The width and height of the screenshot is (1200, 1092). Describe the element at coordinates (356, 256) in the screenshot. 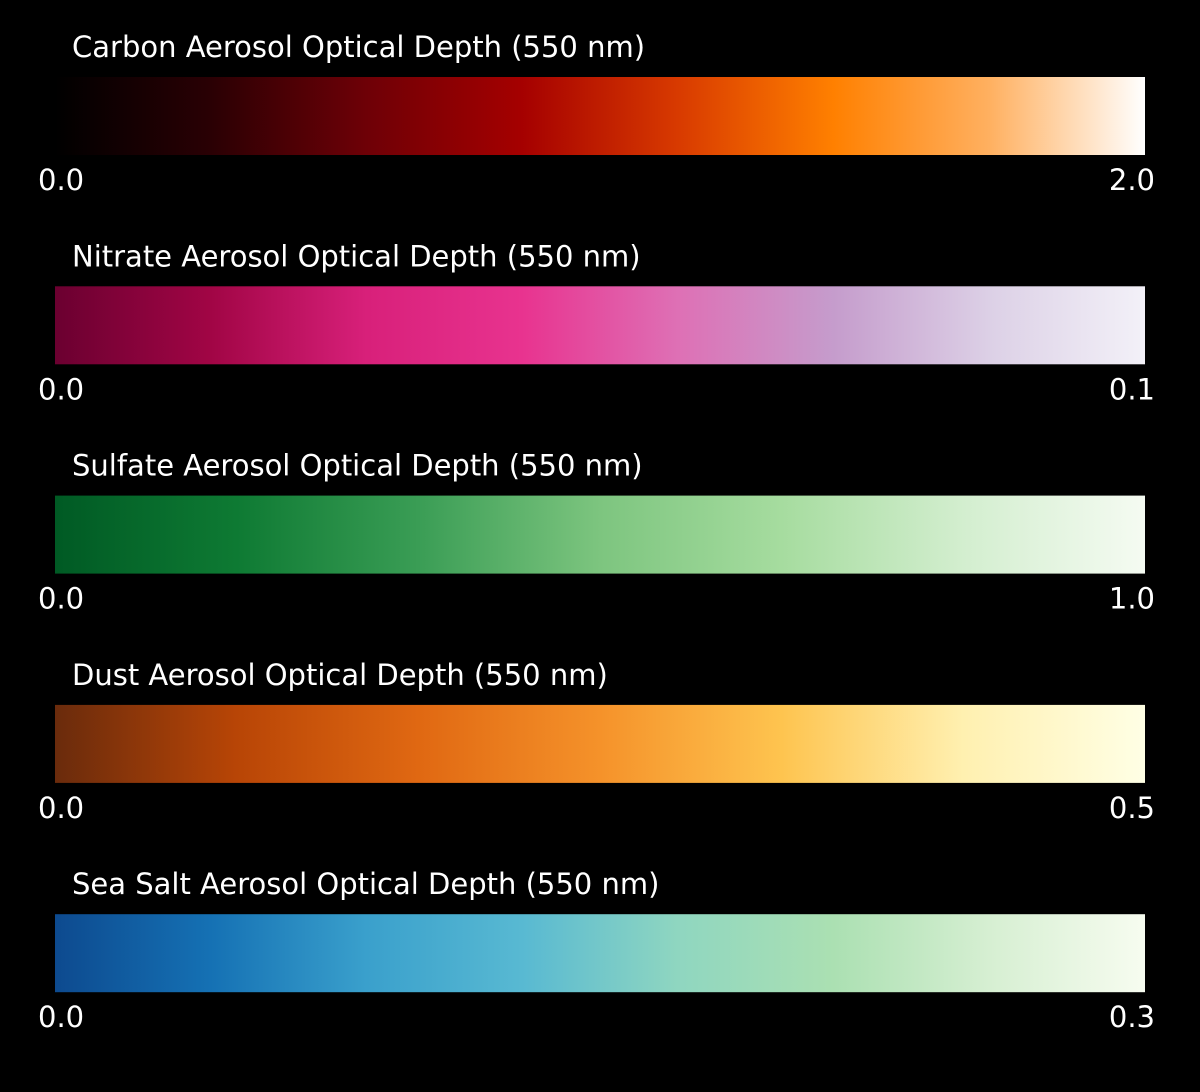

I see `colorbar-title: Nitrate Aerosol Optical Depth (550 nm)` at that location.